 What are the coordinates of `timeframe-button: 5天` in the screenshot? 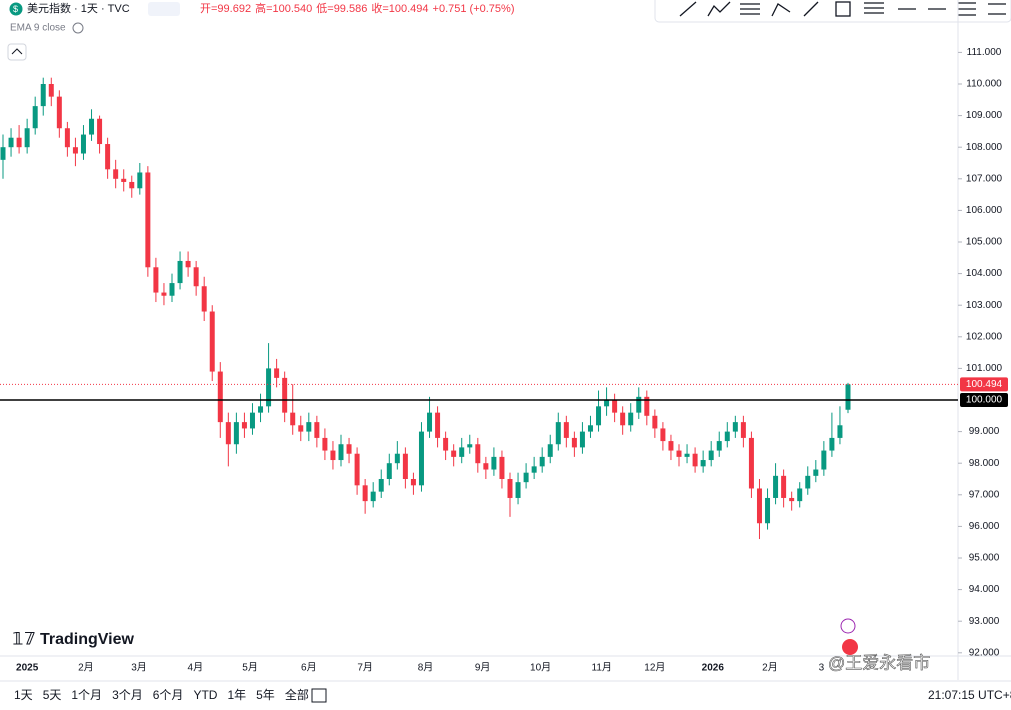 It's located at (52, 695).